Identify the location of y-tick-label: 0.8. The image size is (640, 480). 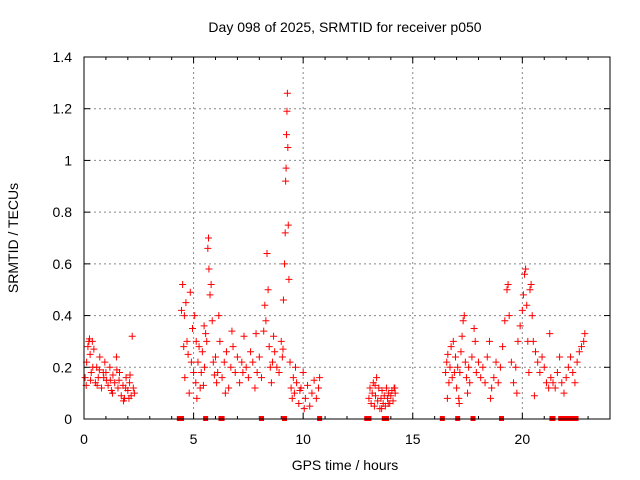
(63, 212).